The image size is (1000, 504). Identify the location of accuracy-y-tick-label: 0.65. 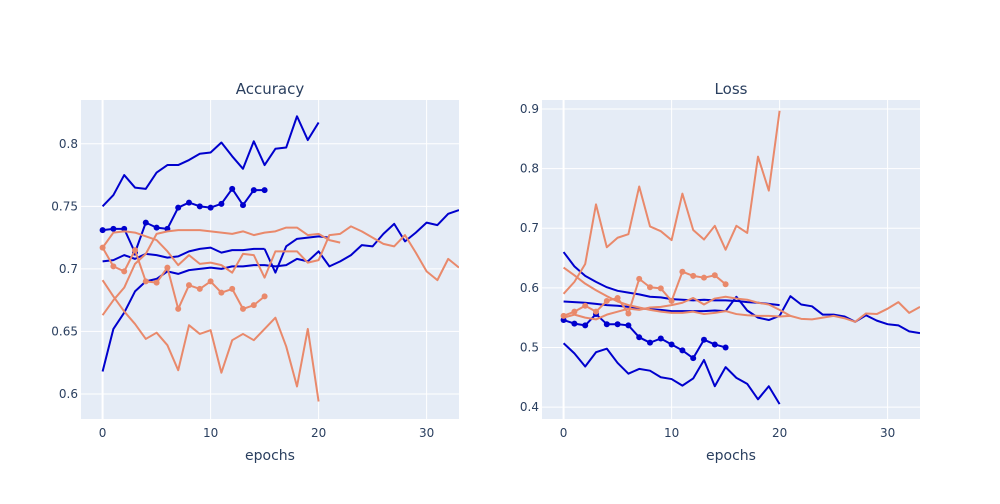
(64, 331).